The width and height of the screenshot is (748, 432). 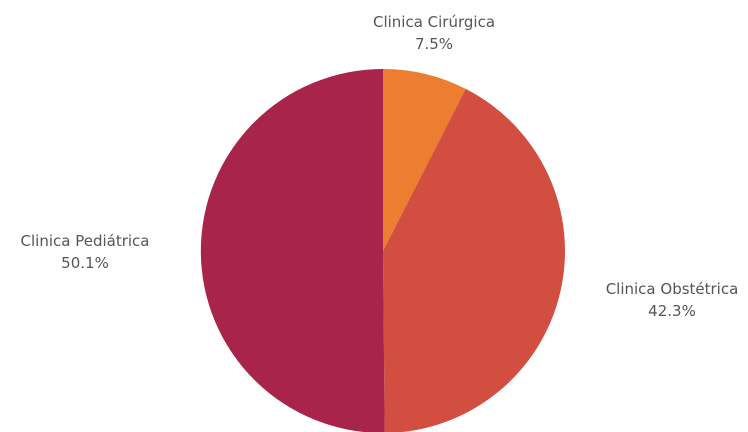 I want to click on slice-value: 42.3%, so click(x=672, y=311).